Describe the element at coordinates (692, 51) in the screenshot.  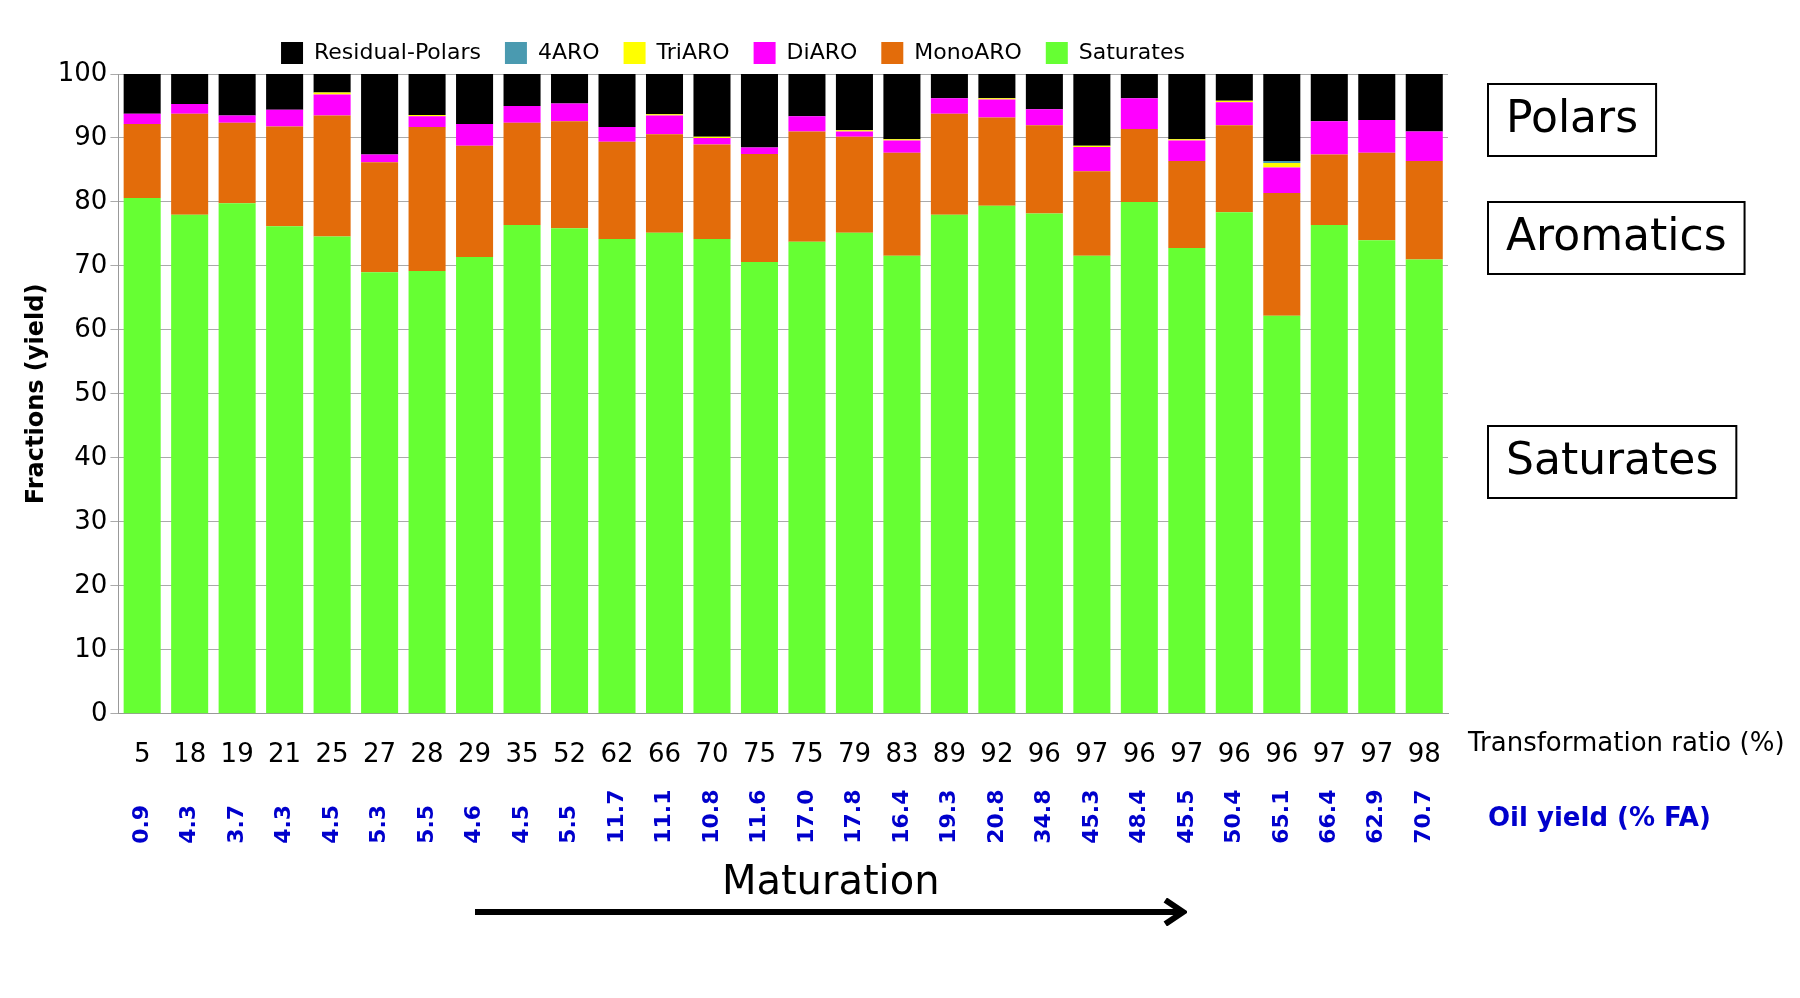
I see `legend-label: TriARO` at that location.